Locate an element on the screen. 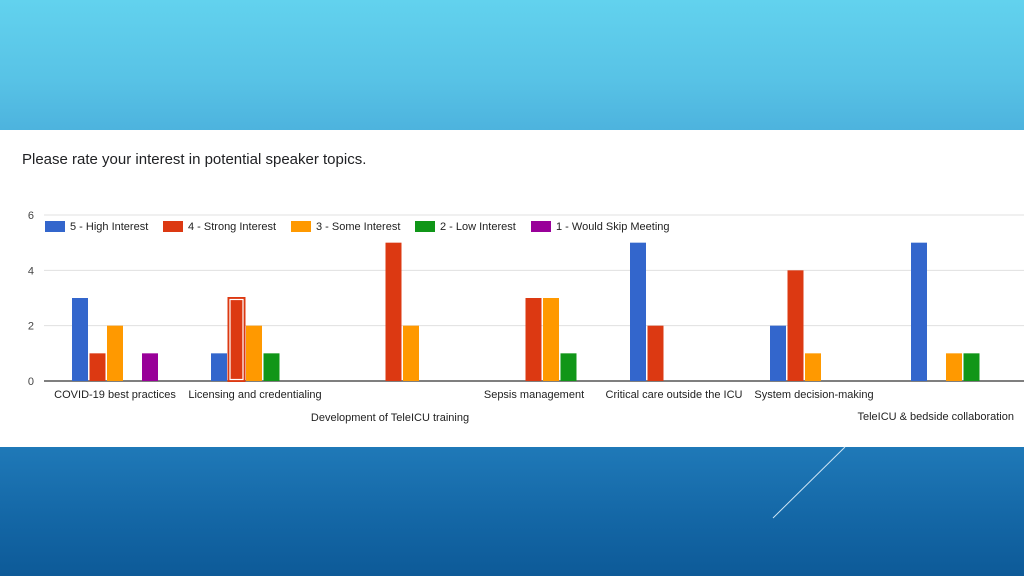 This screenshot has width=1024, height=576. y-tick-label: 6 is located at coordinates (31, 216).